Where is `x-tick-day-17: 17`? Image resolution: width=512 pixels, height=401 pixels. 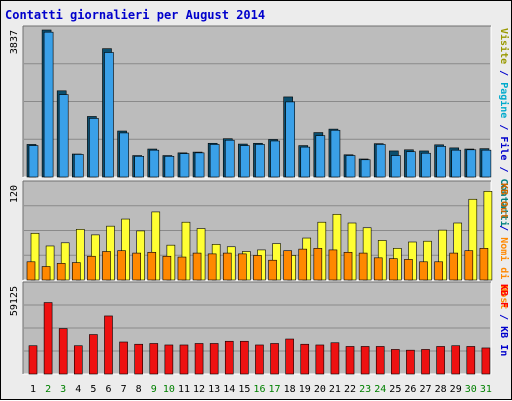 x-tick-day-17: 17 is located at coordinates (275, 389).